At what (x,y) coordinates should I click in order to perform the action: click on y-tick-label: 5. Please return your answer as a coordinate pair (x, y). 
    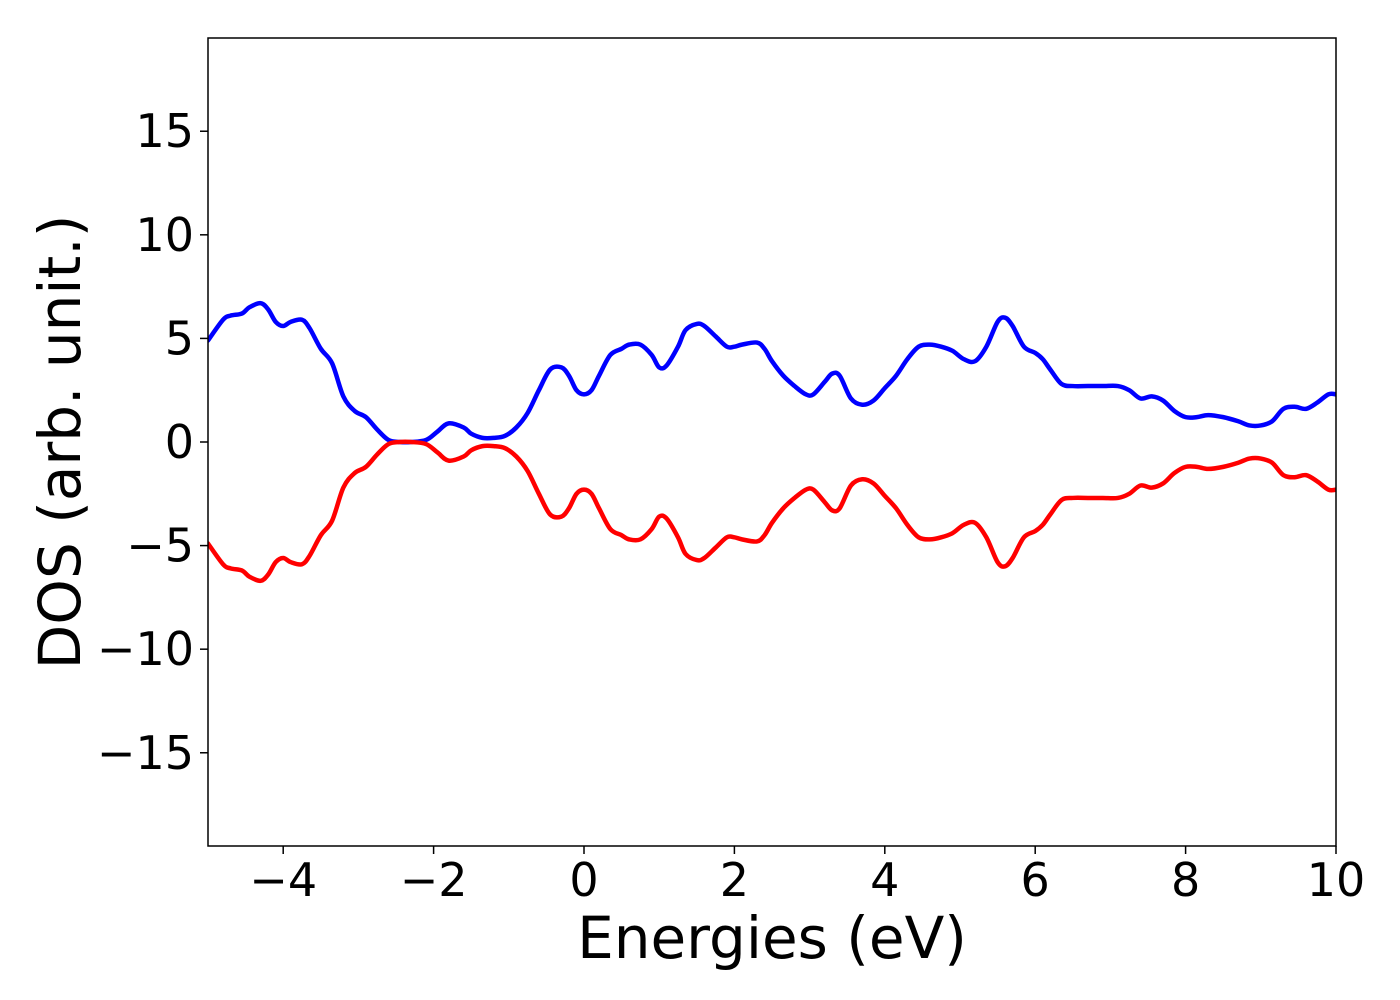
    Looking at the image, I should click on (179, 338).